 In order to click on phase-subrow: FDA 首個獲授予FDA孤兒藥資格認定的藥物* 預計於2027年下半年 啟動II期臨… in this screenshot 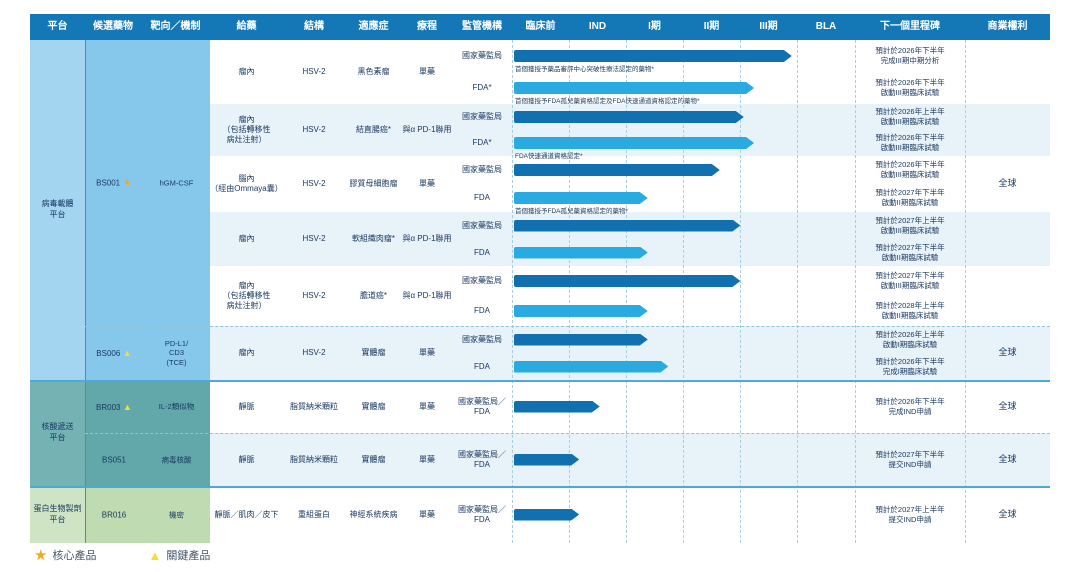, I will do `click(708, 199)`.